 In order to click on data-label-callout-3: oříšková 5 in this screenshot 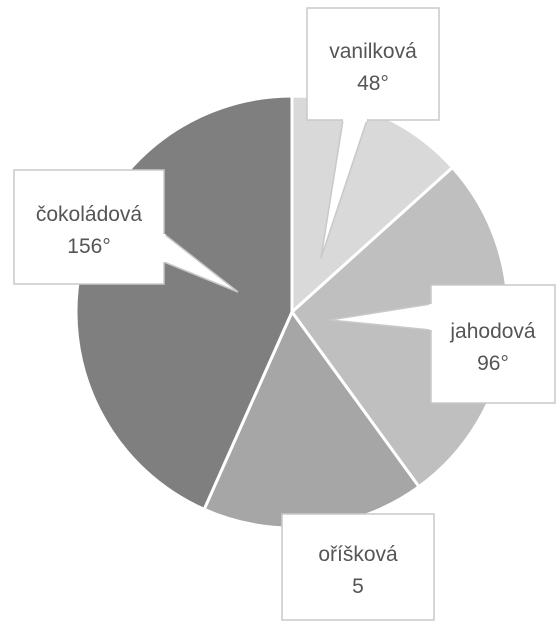, I will do `click(358, 567)`.